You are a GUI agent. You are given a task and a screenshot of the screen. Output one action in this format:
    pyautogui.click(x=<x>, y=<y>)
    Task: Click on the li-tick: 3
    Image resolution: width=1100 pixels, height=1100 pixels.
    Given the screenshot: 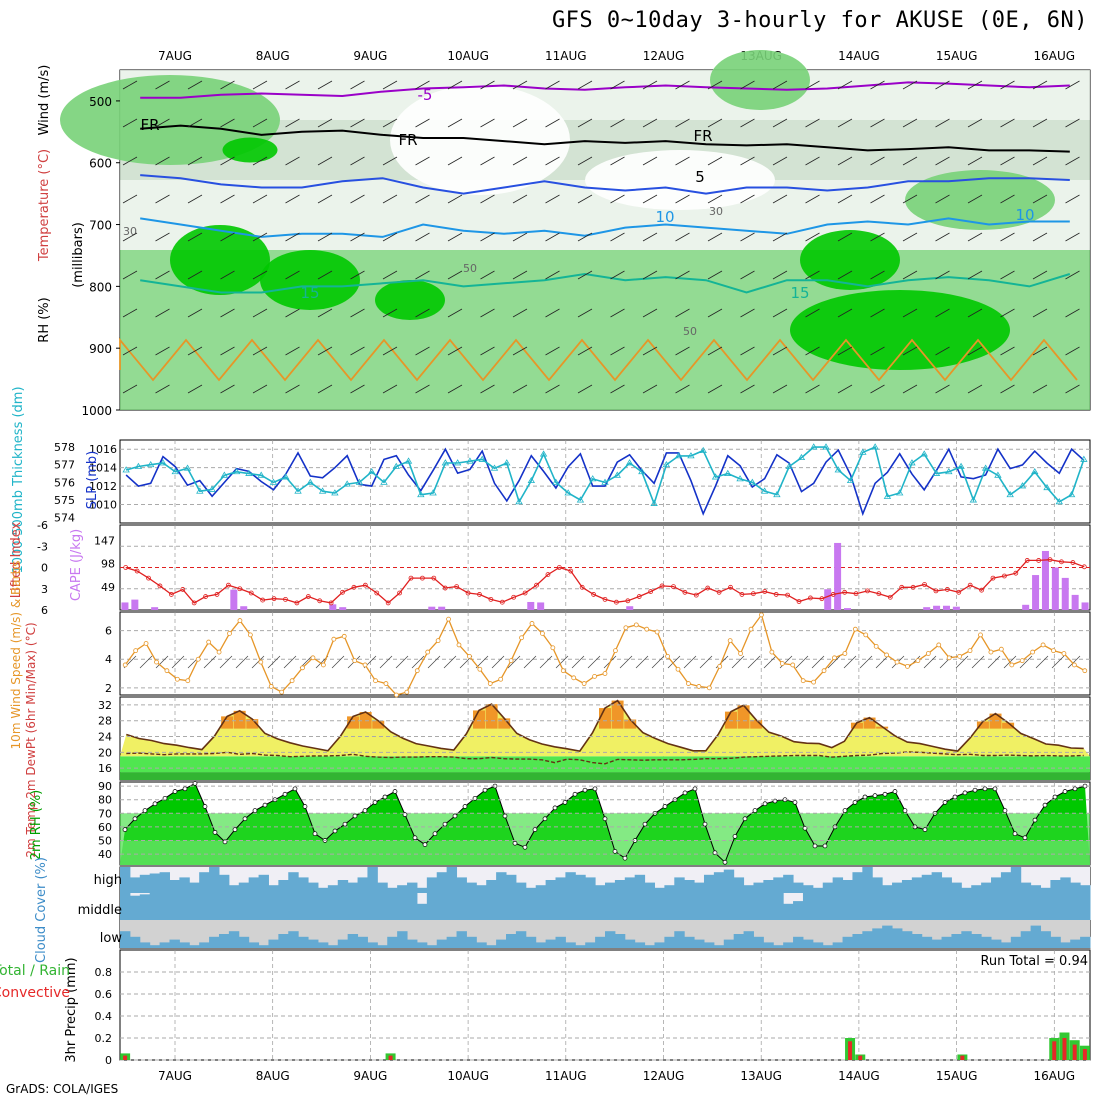 What is the action you would take?
    pyautogui.click(x=44, y=589)
    